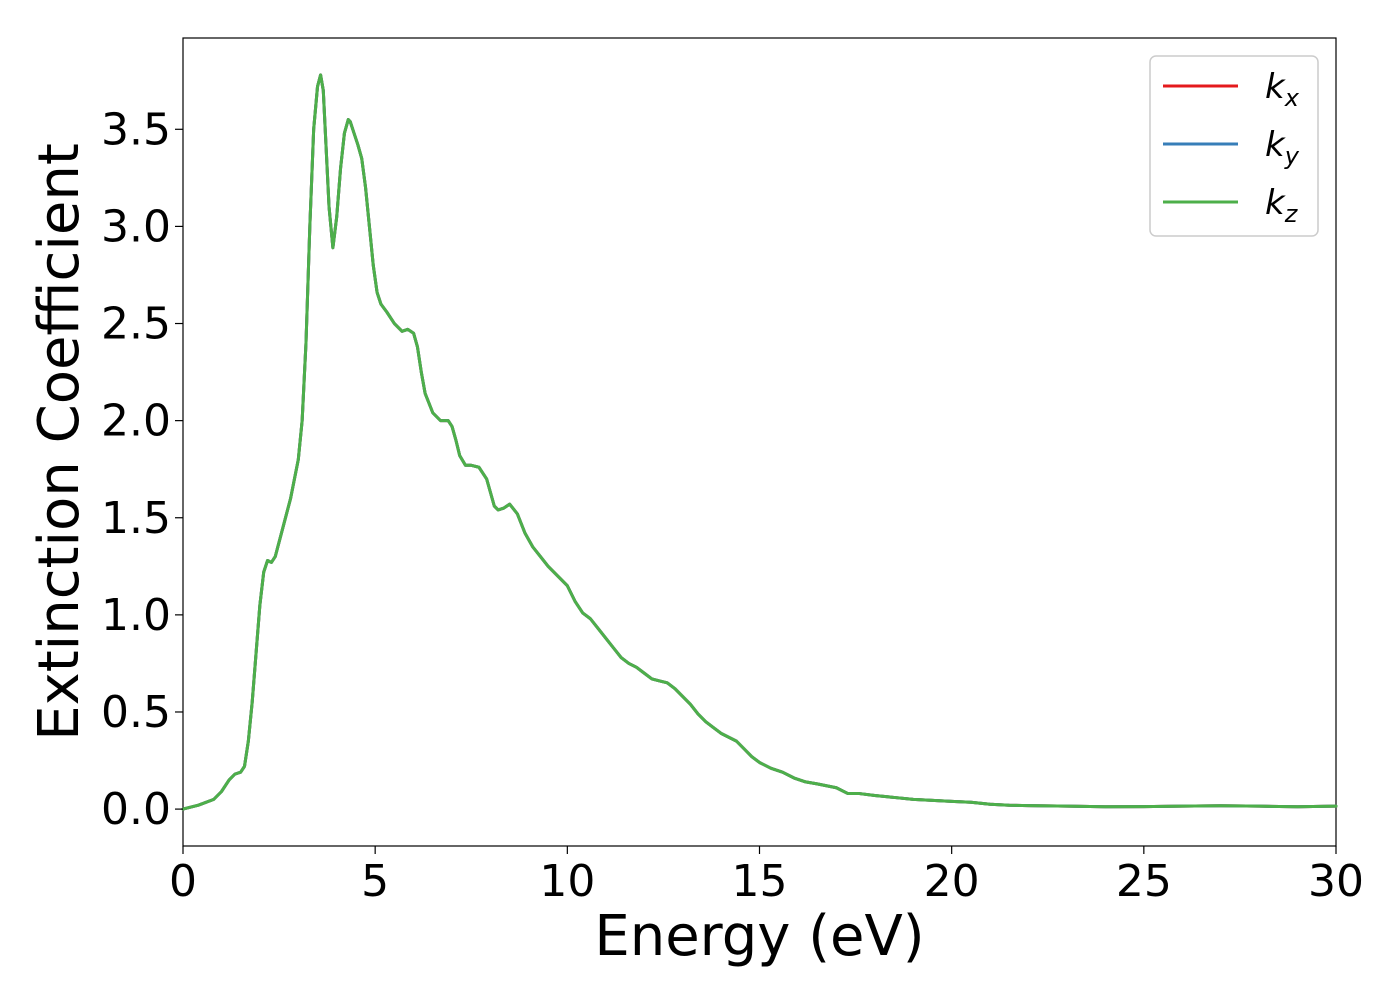 The image size is (1400, 1000). Describe the element at coordinates (952, 881) in the screenshot. I see `x-tick-label: 20` at that location.